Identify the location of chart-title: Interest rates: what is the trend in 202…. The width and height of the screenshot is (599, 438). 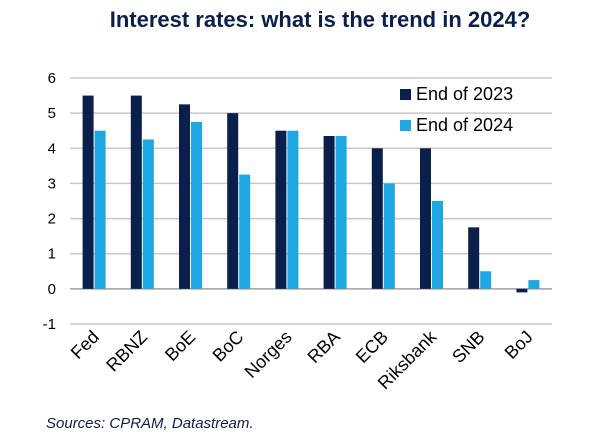
(320, 19).